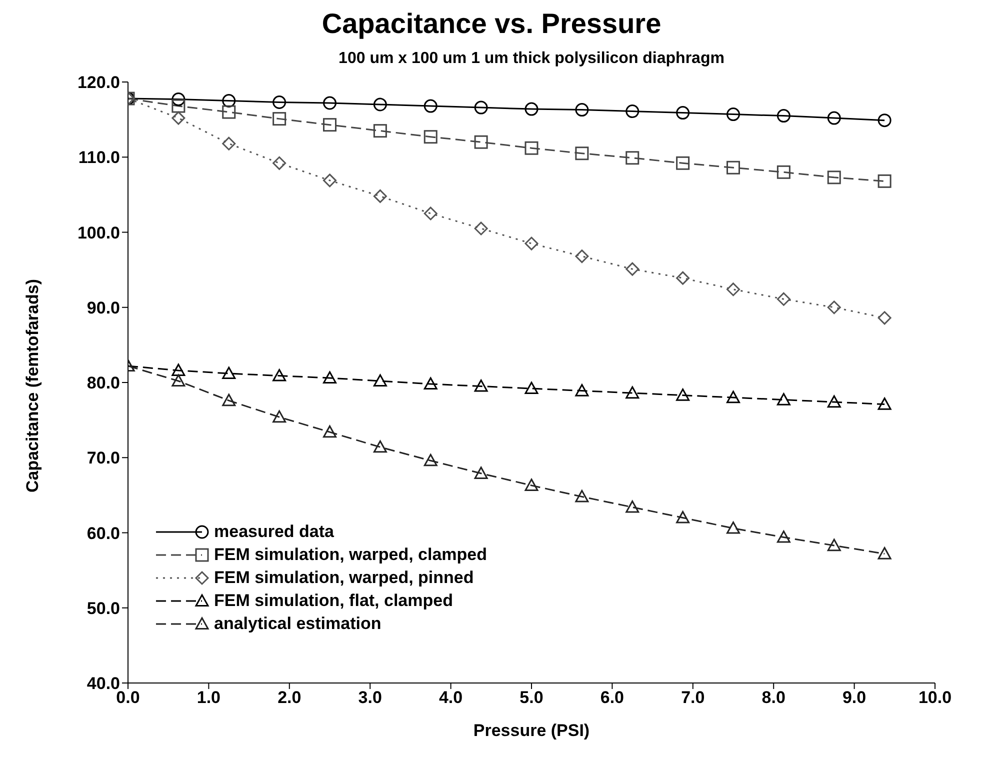 This screenshot has height=772, width=983. What do you see at coordinates (103, 608) in the screenshot?
I see `y-tick-label: 50.0` at bounding box center [103, 608].